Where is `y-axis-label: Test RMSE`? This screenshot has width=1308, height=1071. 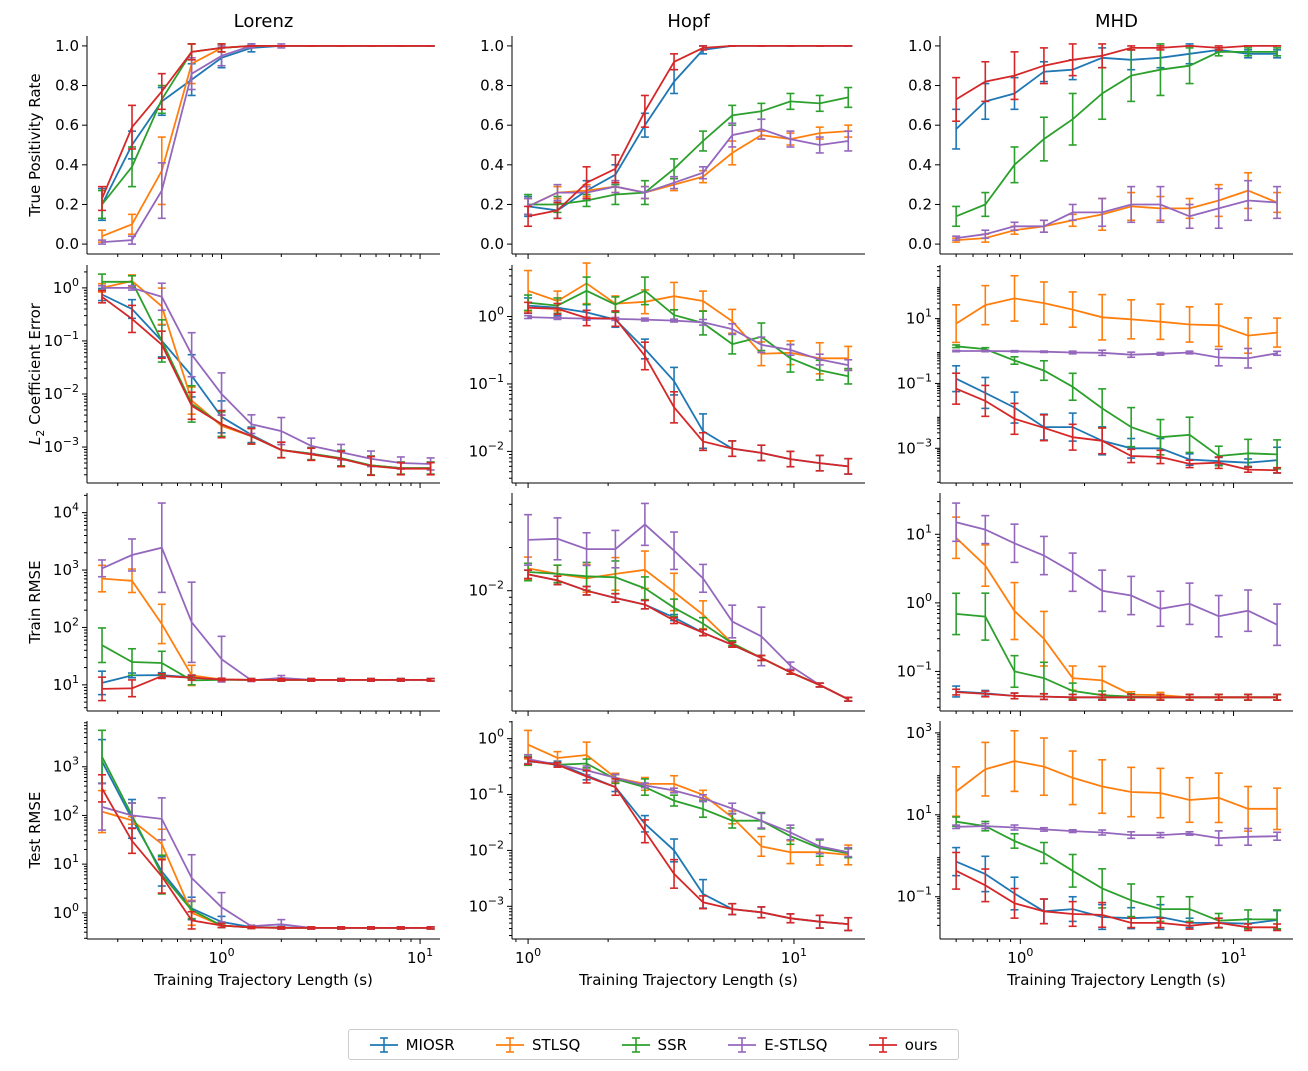
y-axis-label: Test RMSE is located at coordinates (35, 831).